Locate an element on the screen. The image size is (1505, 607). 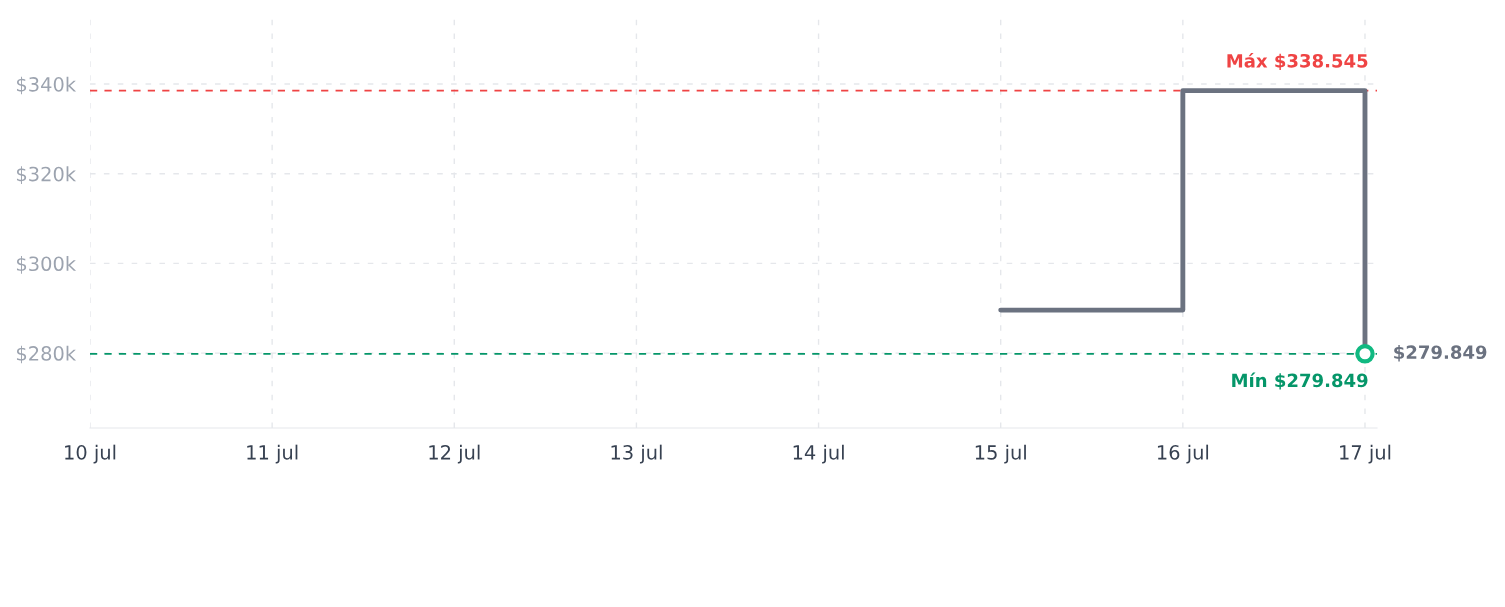
y-tick-label: $300k is located at coordinates (46, 265).